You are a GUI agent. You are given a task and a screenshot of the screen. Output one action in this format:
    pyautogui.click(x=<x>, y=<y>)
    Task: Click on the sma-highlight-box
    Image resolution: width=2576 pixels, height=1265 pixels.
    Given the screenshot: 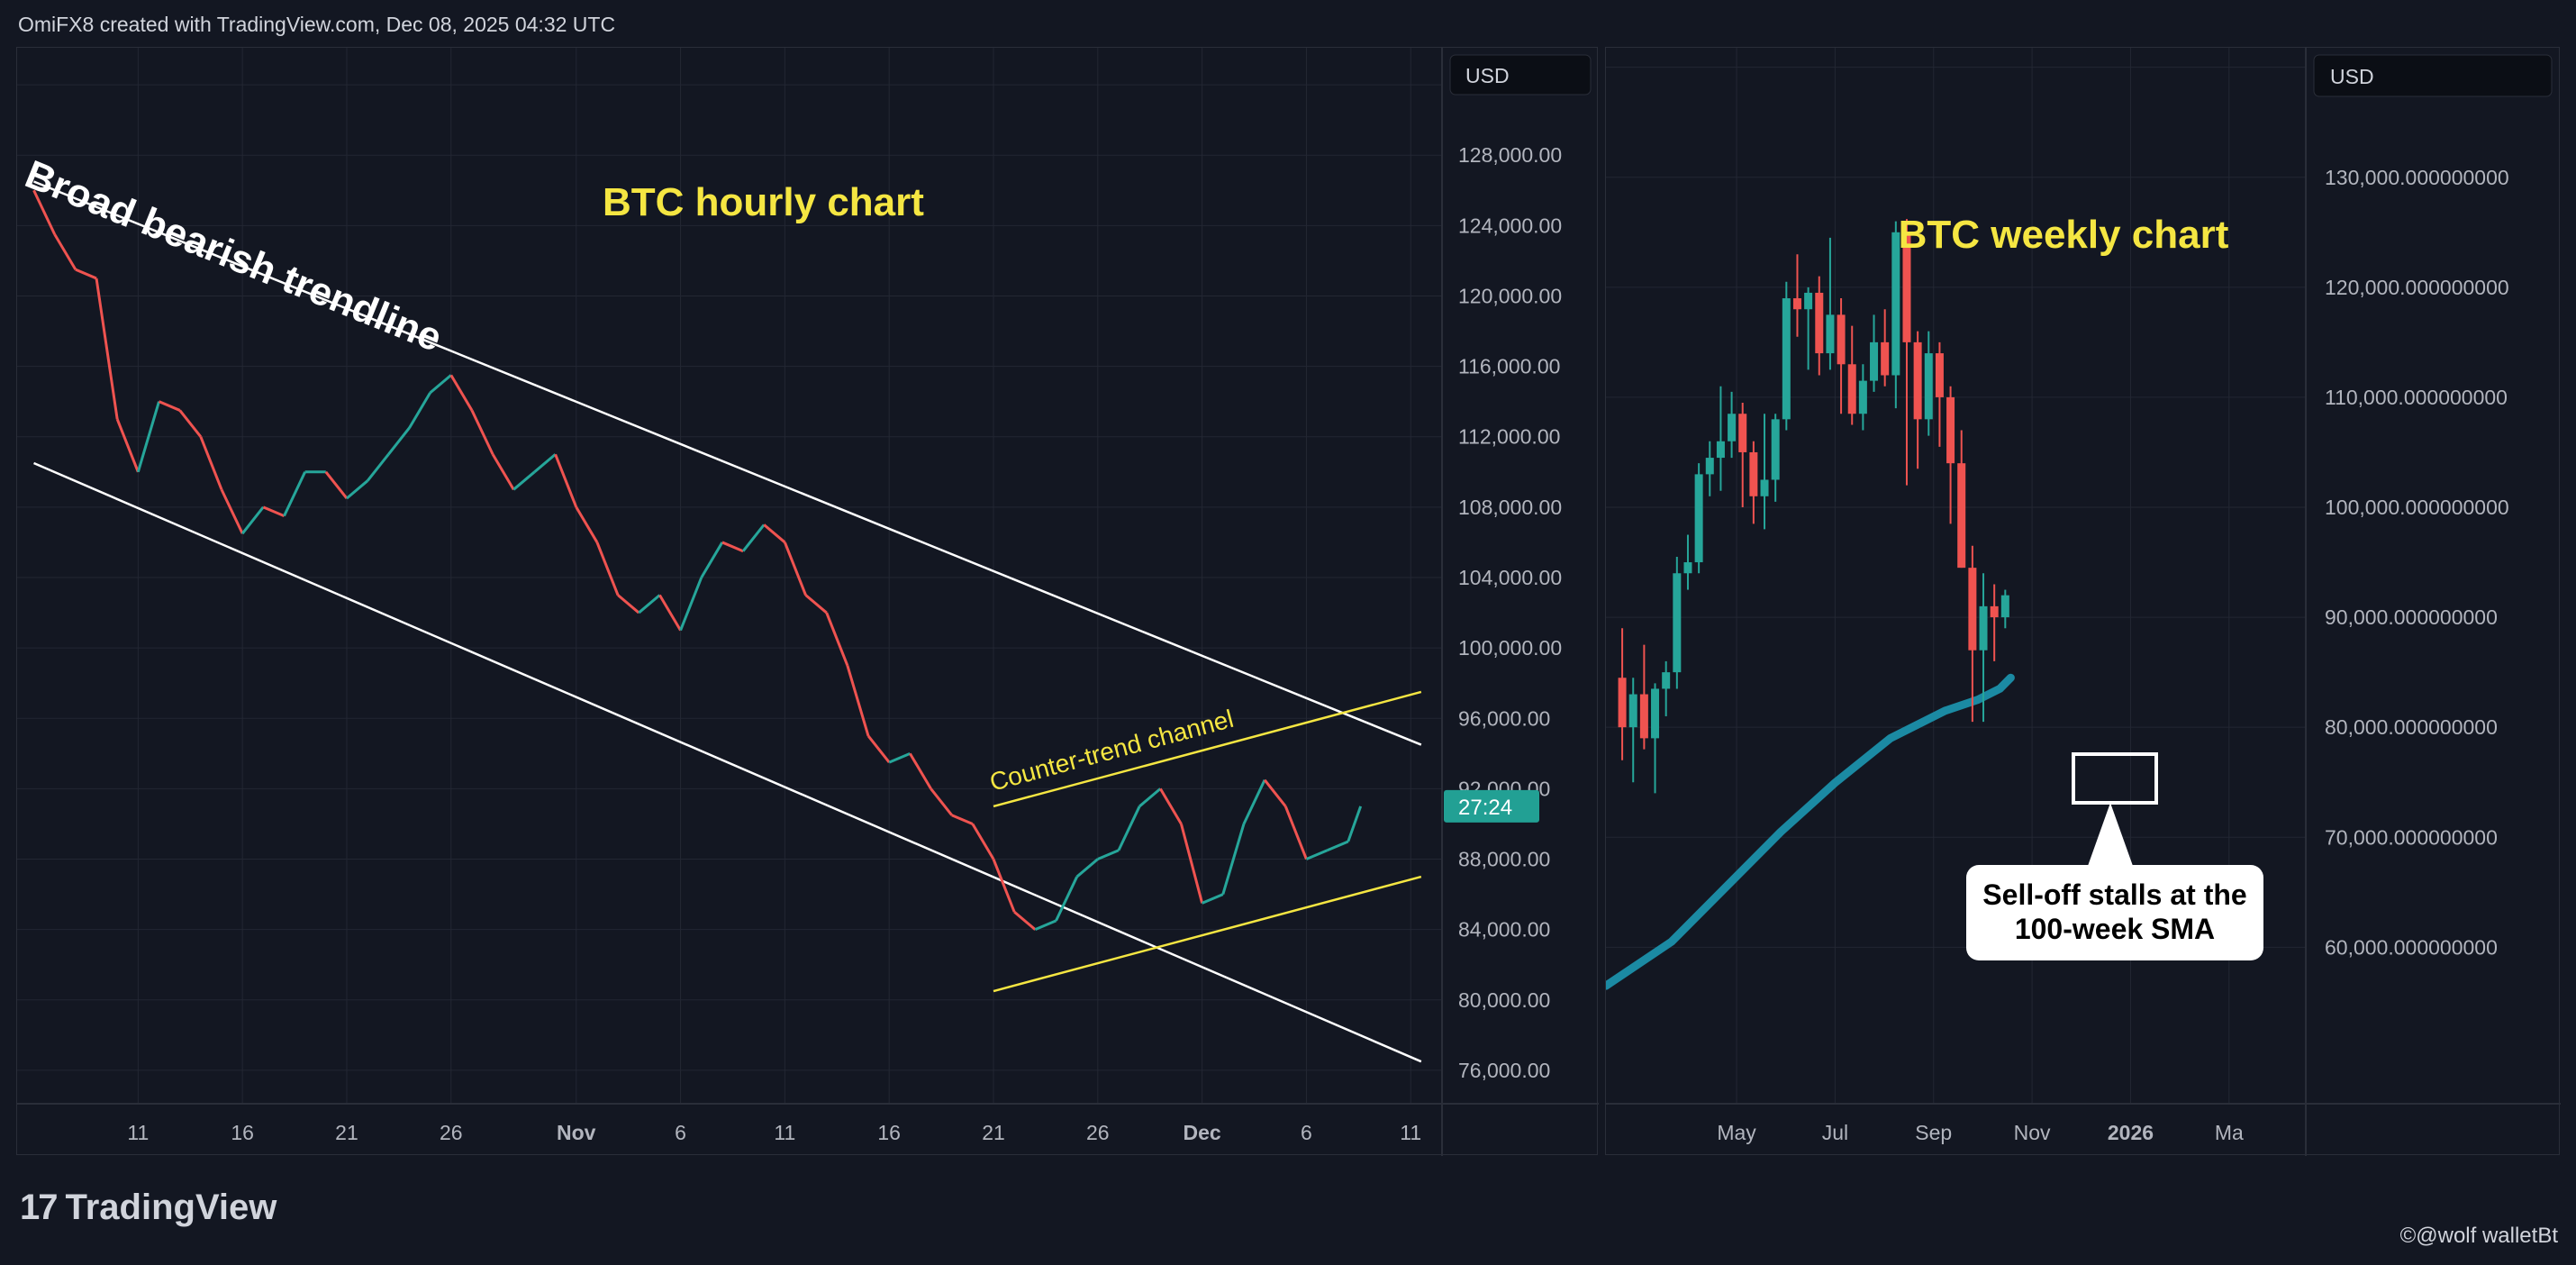 What is the action you would take?
    pyautogui.click(x=2115, y=778)
    